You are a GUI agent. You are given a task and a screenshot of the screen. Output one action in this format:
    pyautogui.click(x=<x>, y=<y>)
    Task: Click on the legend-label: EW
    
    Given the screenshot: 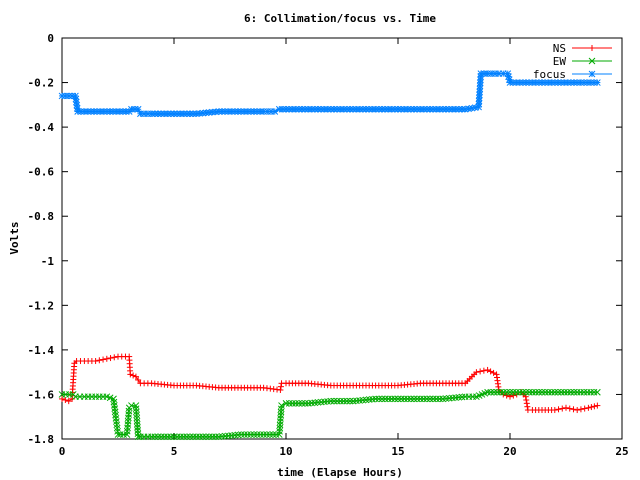 What is the action you would take?
    pyautogui.click(x=560, y=61)
    